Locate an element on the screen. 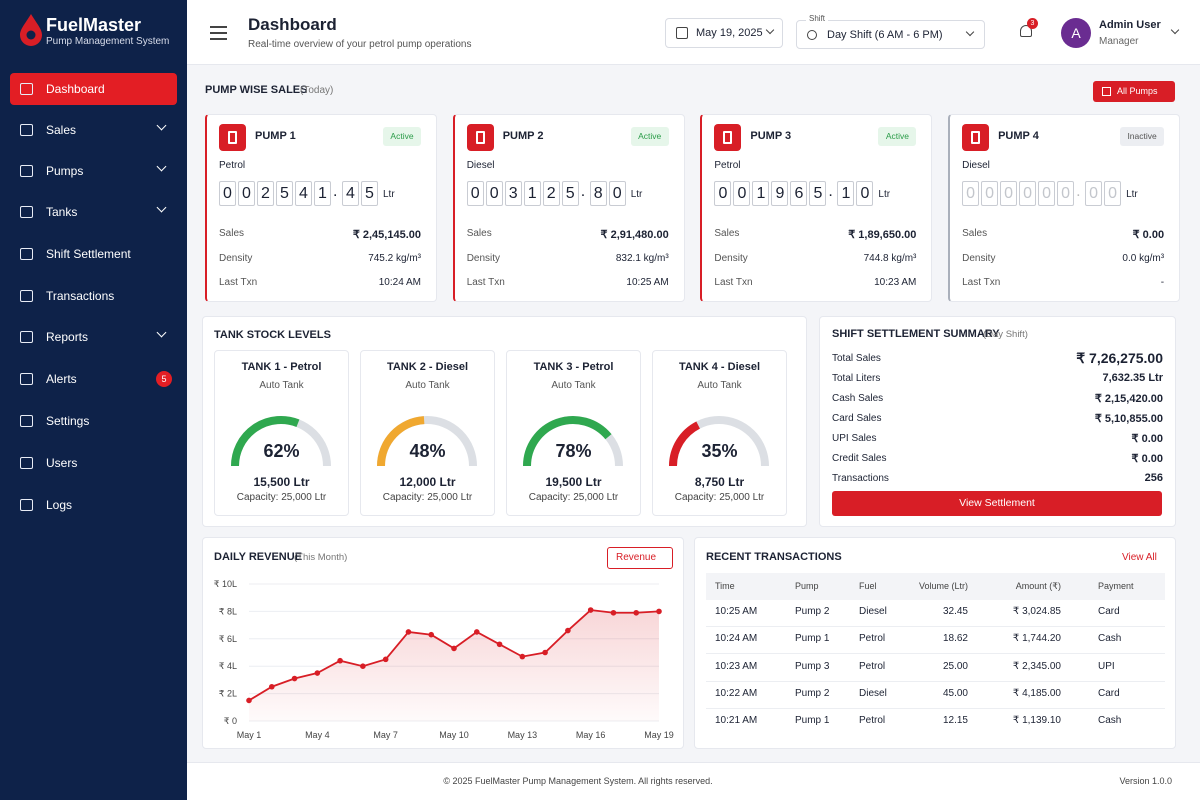  cell: ₹ 4,185.00 is located at coordinates (1036, 693).